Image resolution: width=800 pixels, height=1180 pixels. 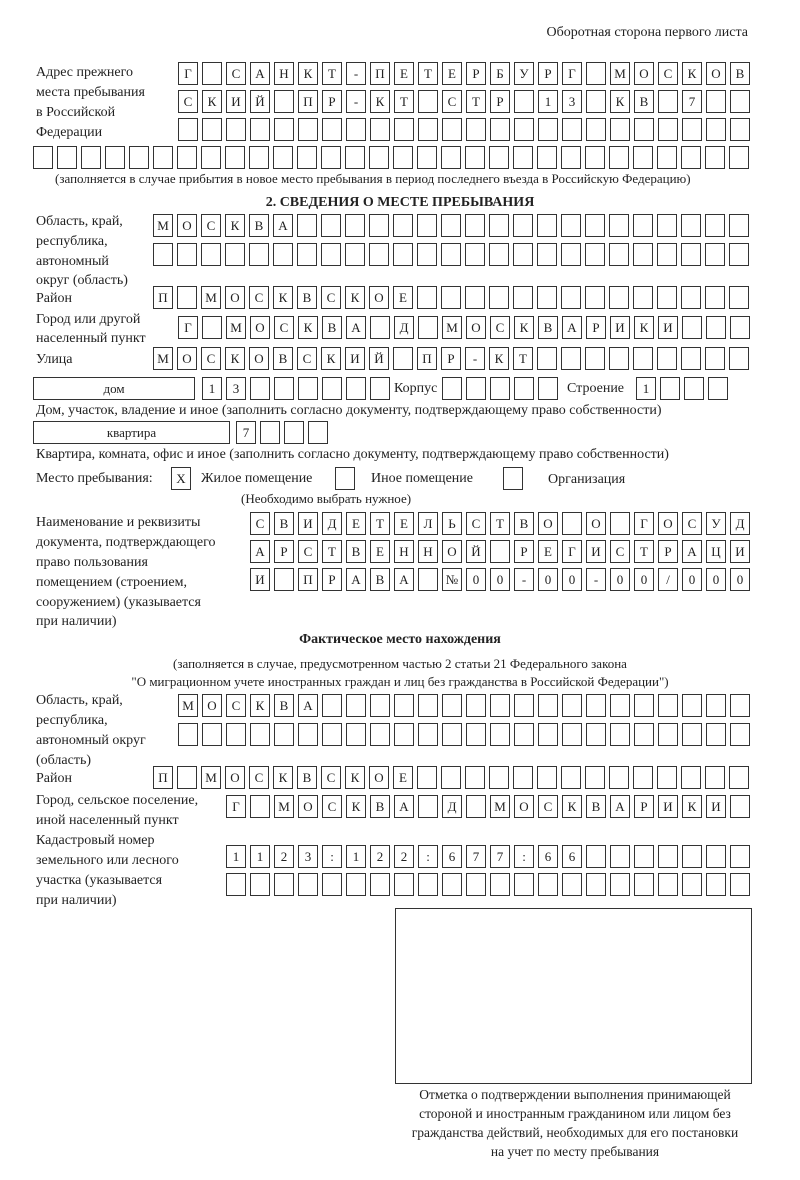 I want to click on doc-row-2-cell: Т, so click(x=332, y=551).